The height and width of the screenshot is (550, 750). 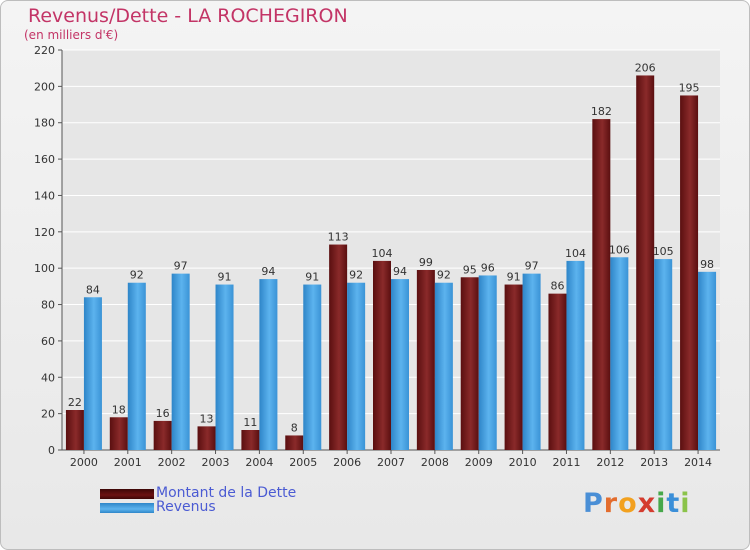 What do you see at coordinates (523, 462) in the screenshot?
I see `x-tick-label: 2010` at bounding box center [523, 462].